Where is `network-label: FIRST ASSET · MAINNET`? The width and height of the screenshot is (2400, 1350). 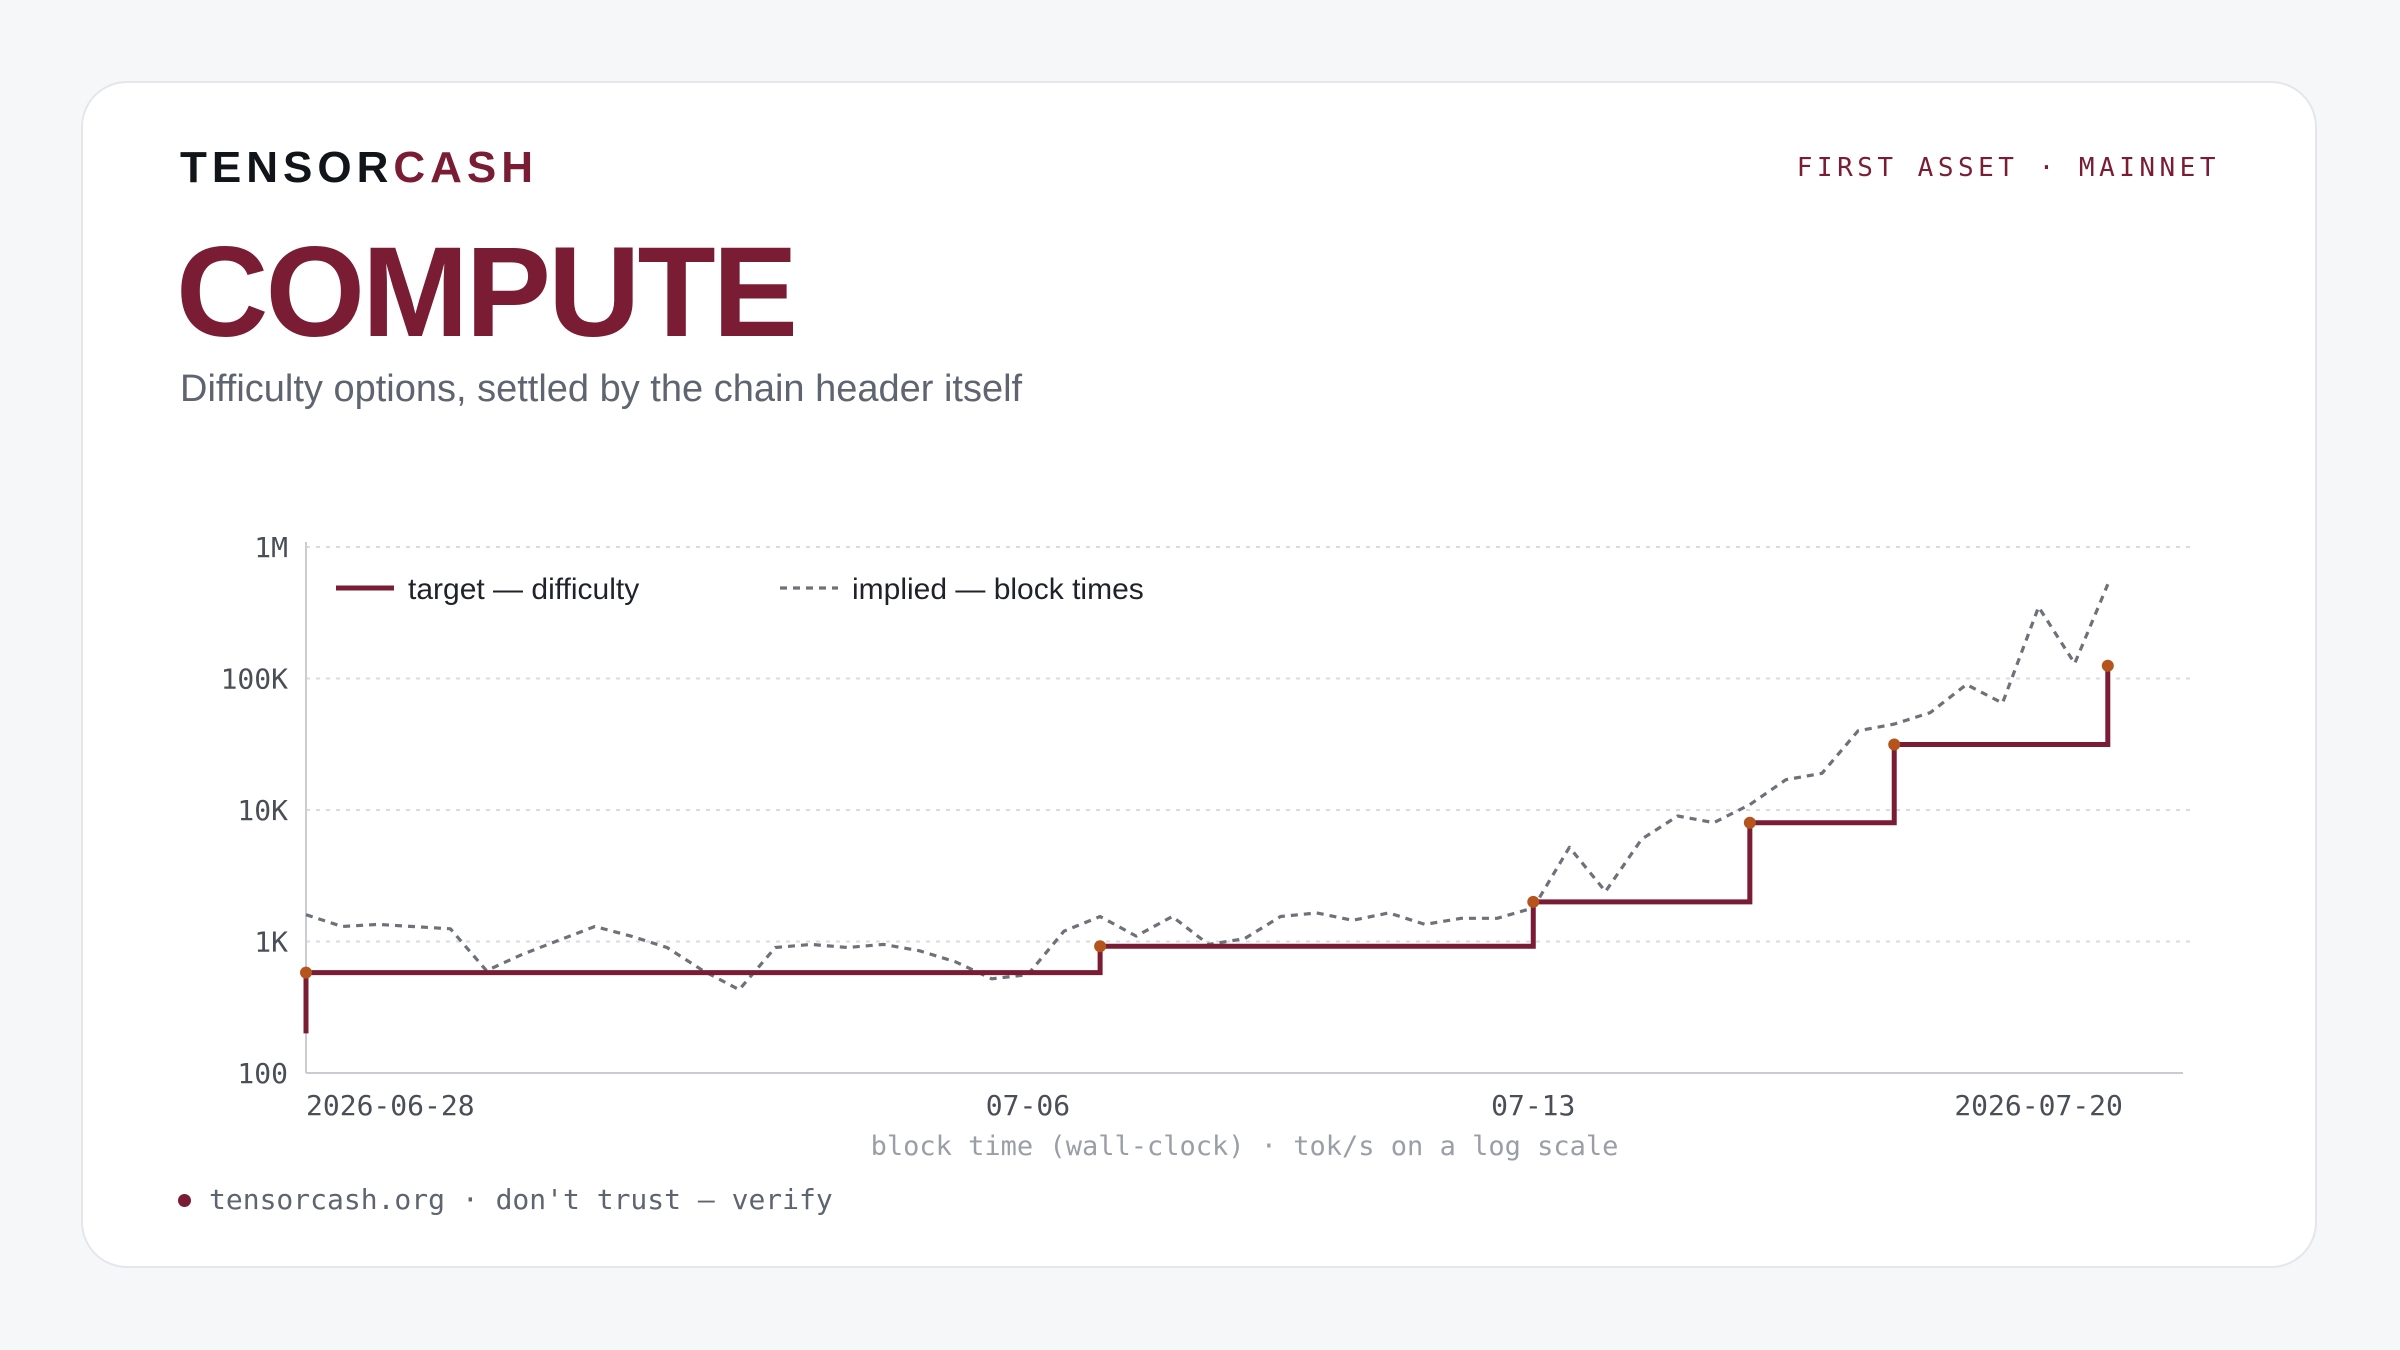 network-label: FIRST ASSET · MAINNET is located at coordinates (2008, 168).